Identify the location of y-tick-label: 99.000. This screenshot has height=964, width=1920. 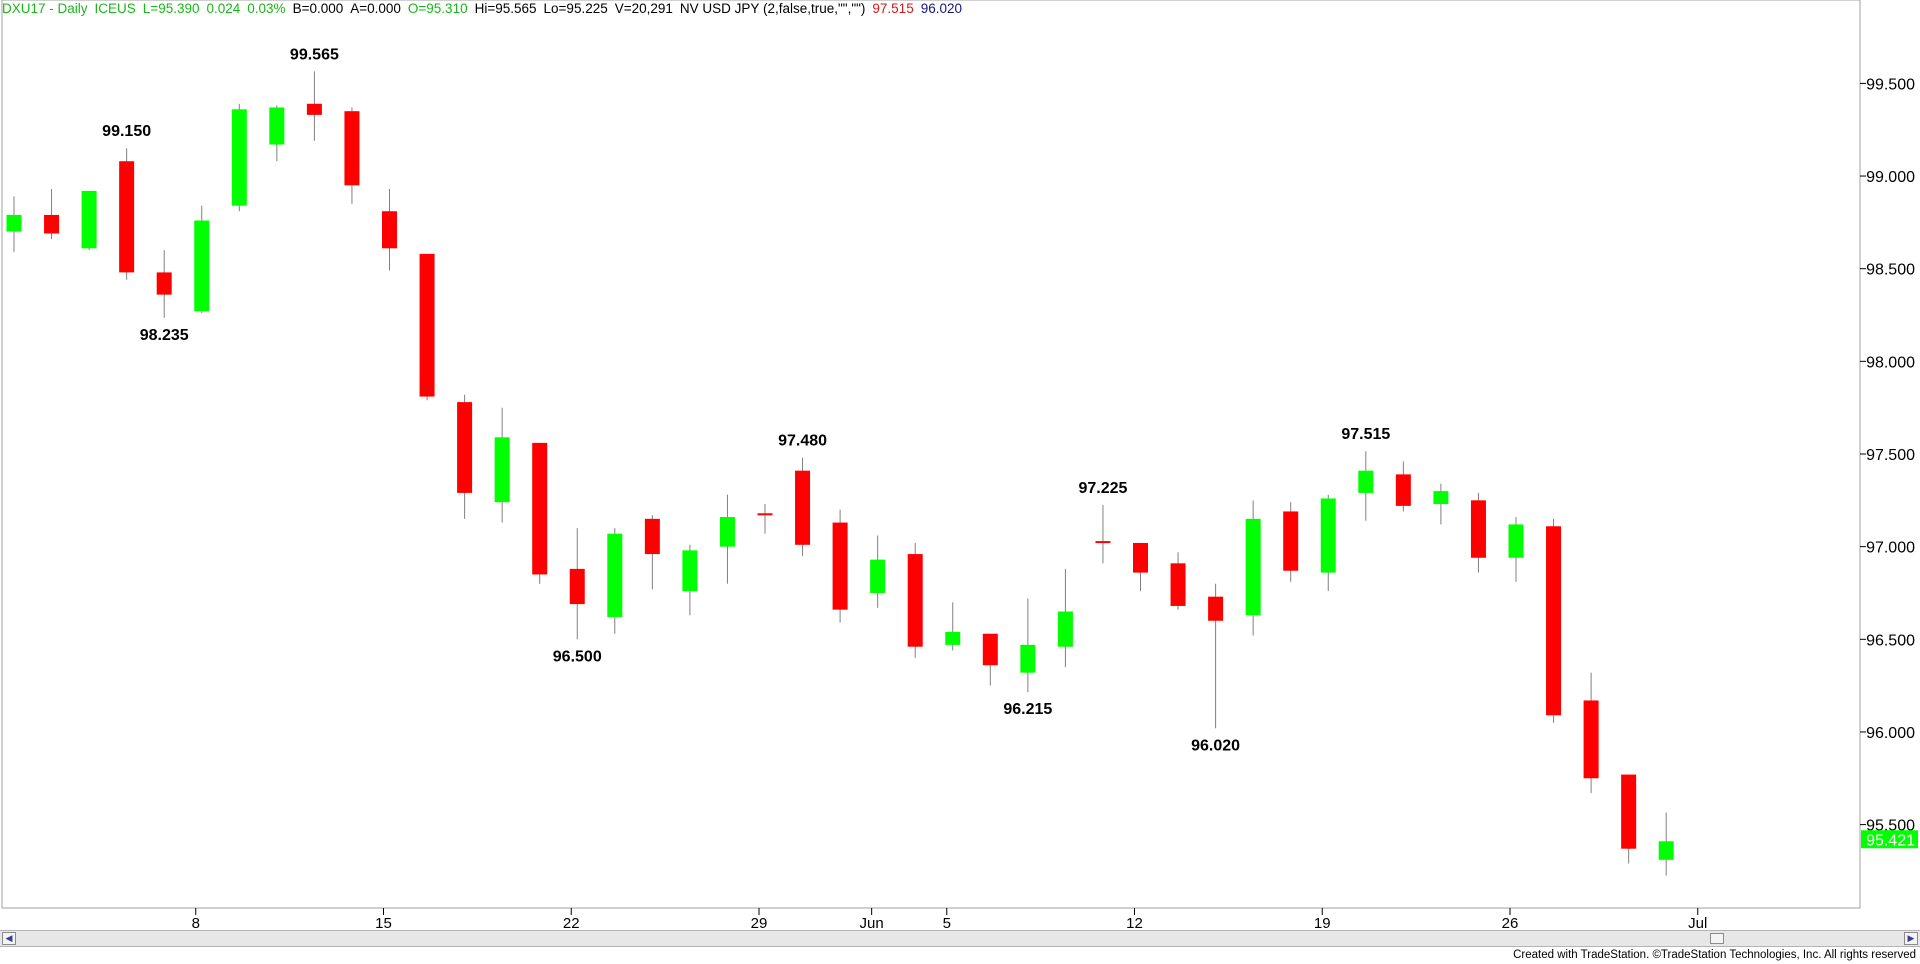
(1890, 177).